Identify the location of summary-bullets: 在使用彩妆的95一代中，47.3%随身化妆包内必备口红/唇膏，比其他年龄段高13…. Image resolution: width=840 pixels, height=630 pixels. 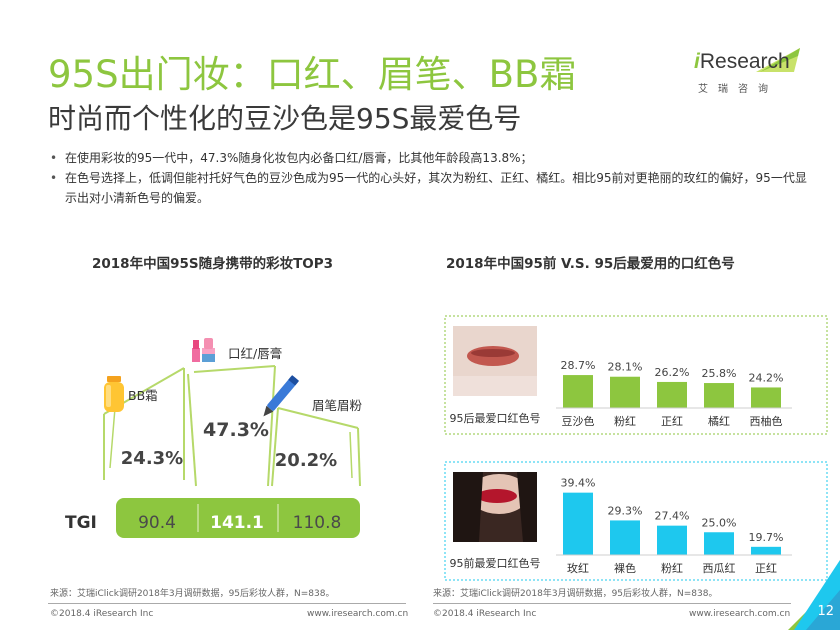
(428, 178).